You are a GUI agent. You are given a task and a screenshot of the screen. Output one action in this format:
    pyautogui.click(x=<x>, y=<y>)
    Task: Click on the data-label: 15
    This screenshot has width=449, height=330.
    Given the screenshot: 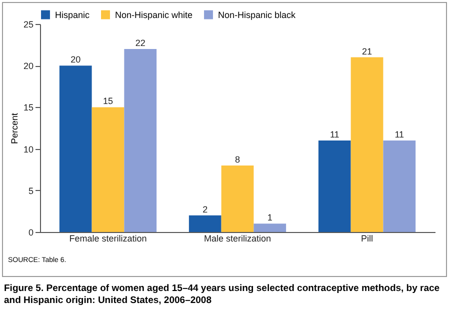 What is the action you would take?
    pyautogui.click(x=107, y=101)
    